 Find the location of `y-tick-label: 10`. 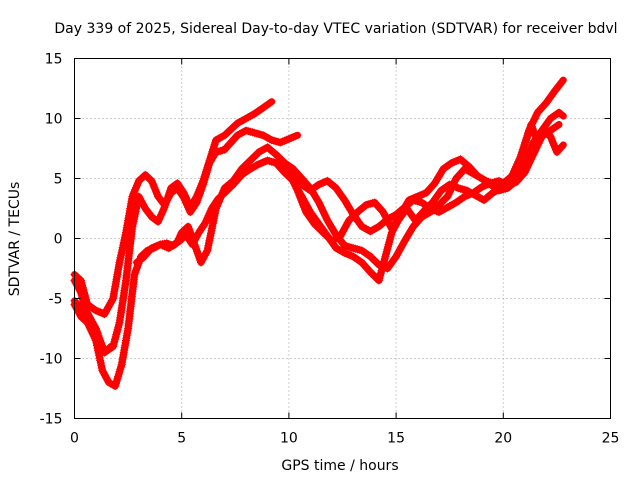

y-tick-label: 10 is located at coordinates (54, 120).